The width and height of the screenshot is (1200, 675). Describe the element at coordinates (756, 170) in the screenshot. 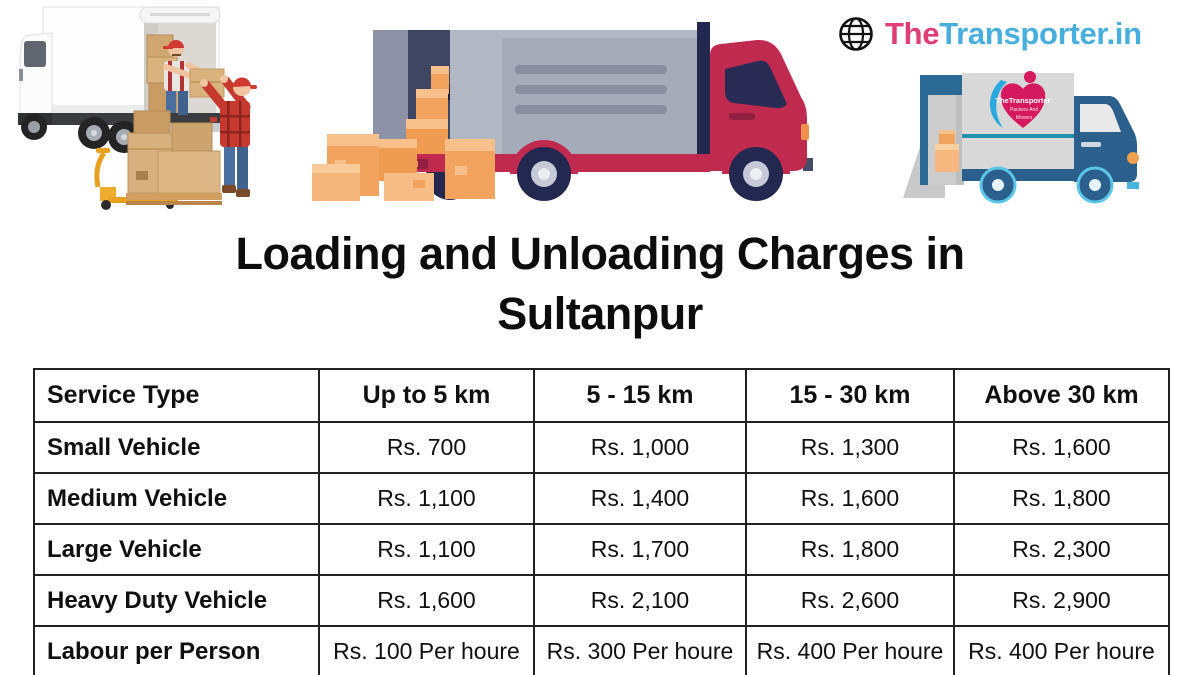

I see `front-wheel` at that location.